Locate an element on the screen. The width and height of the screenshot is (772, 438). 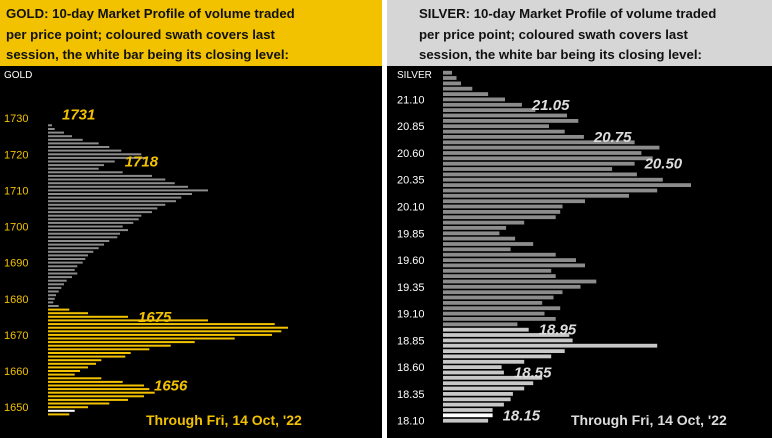
silver-tick-label: 20.60 is located at coordinates (411, 154).